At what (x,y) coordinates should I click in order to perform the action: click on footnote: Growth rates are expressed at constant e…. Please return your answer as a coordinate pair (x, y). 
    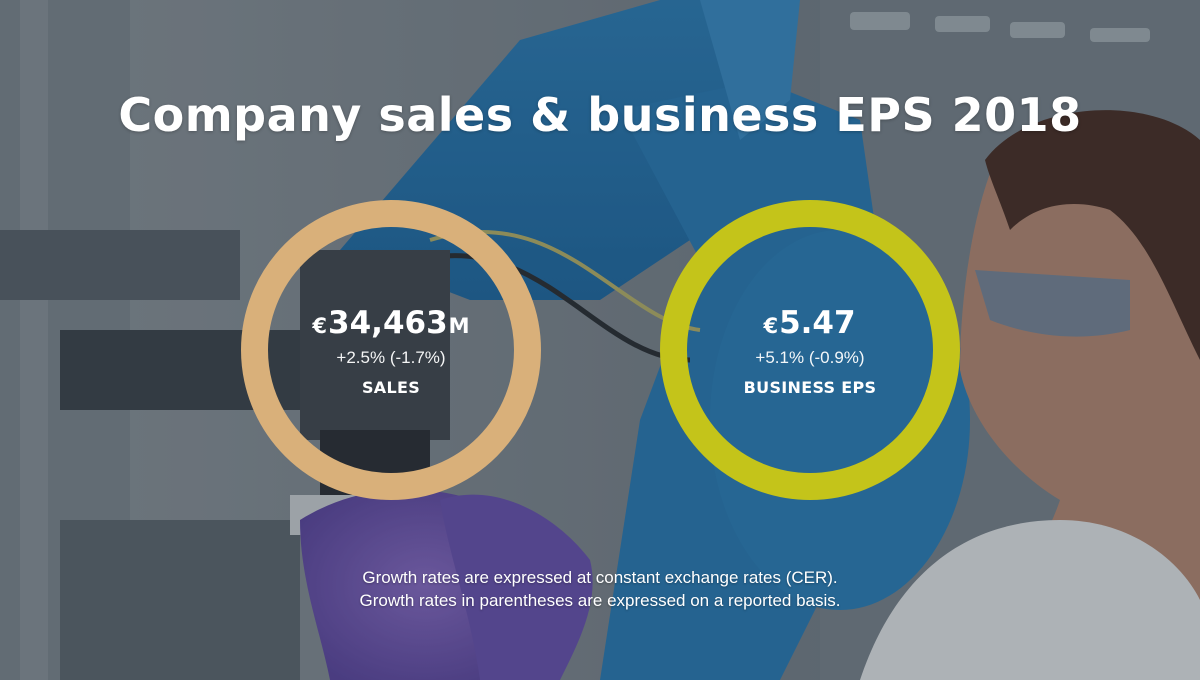
    Looking at the image, I should click on (600, 589).